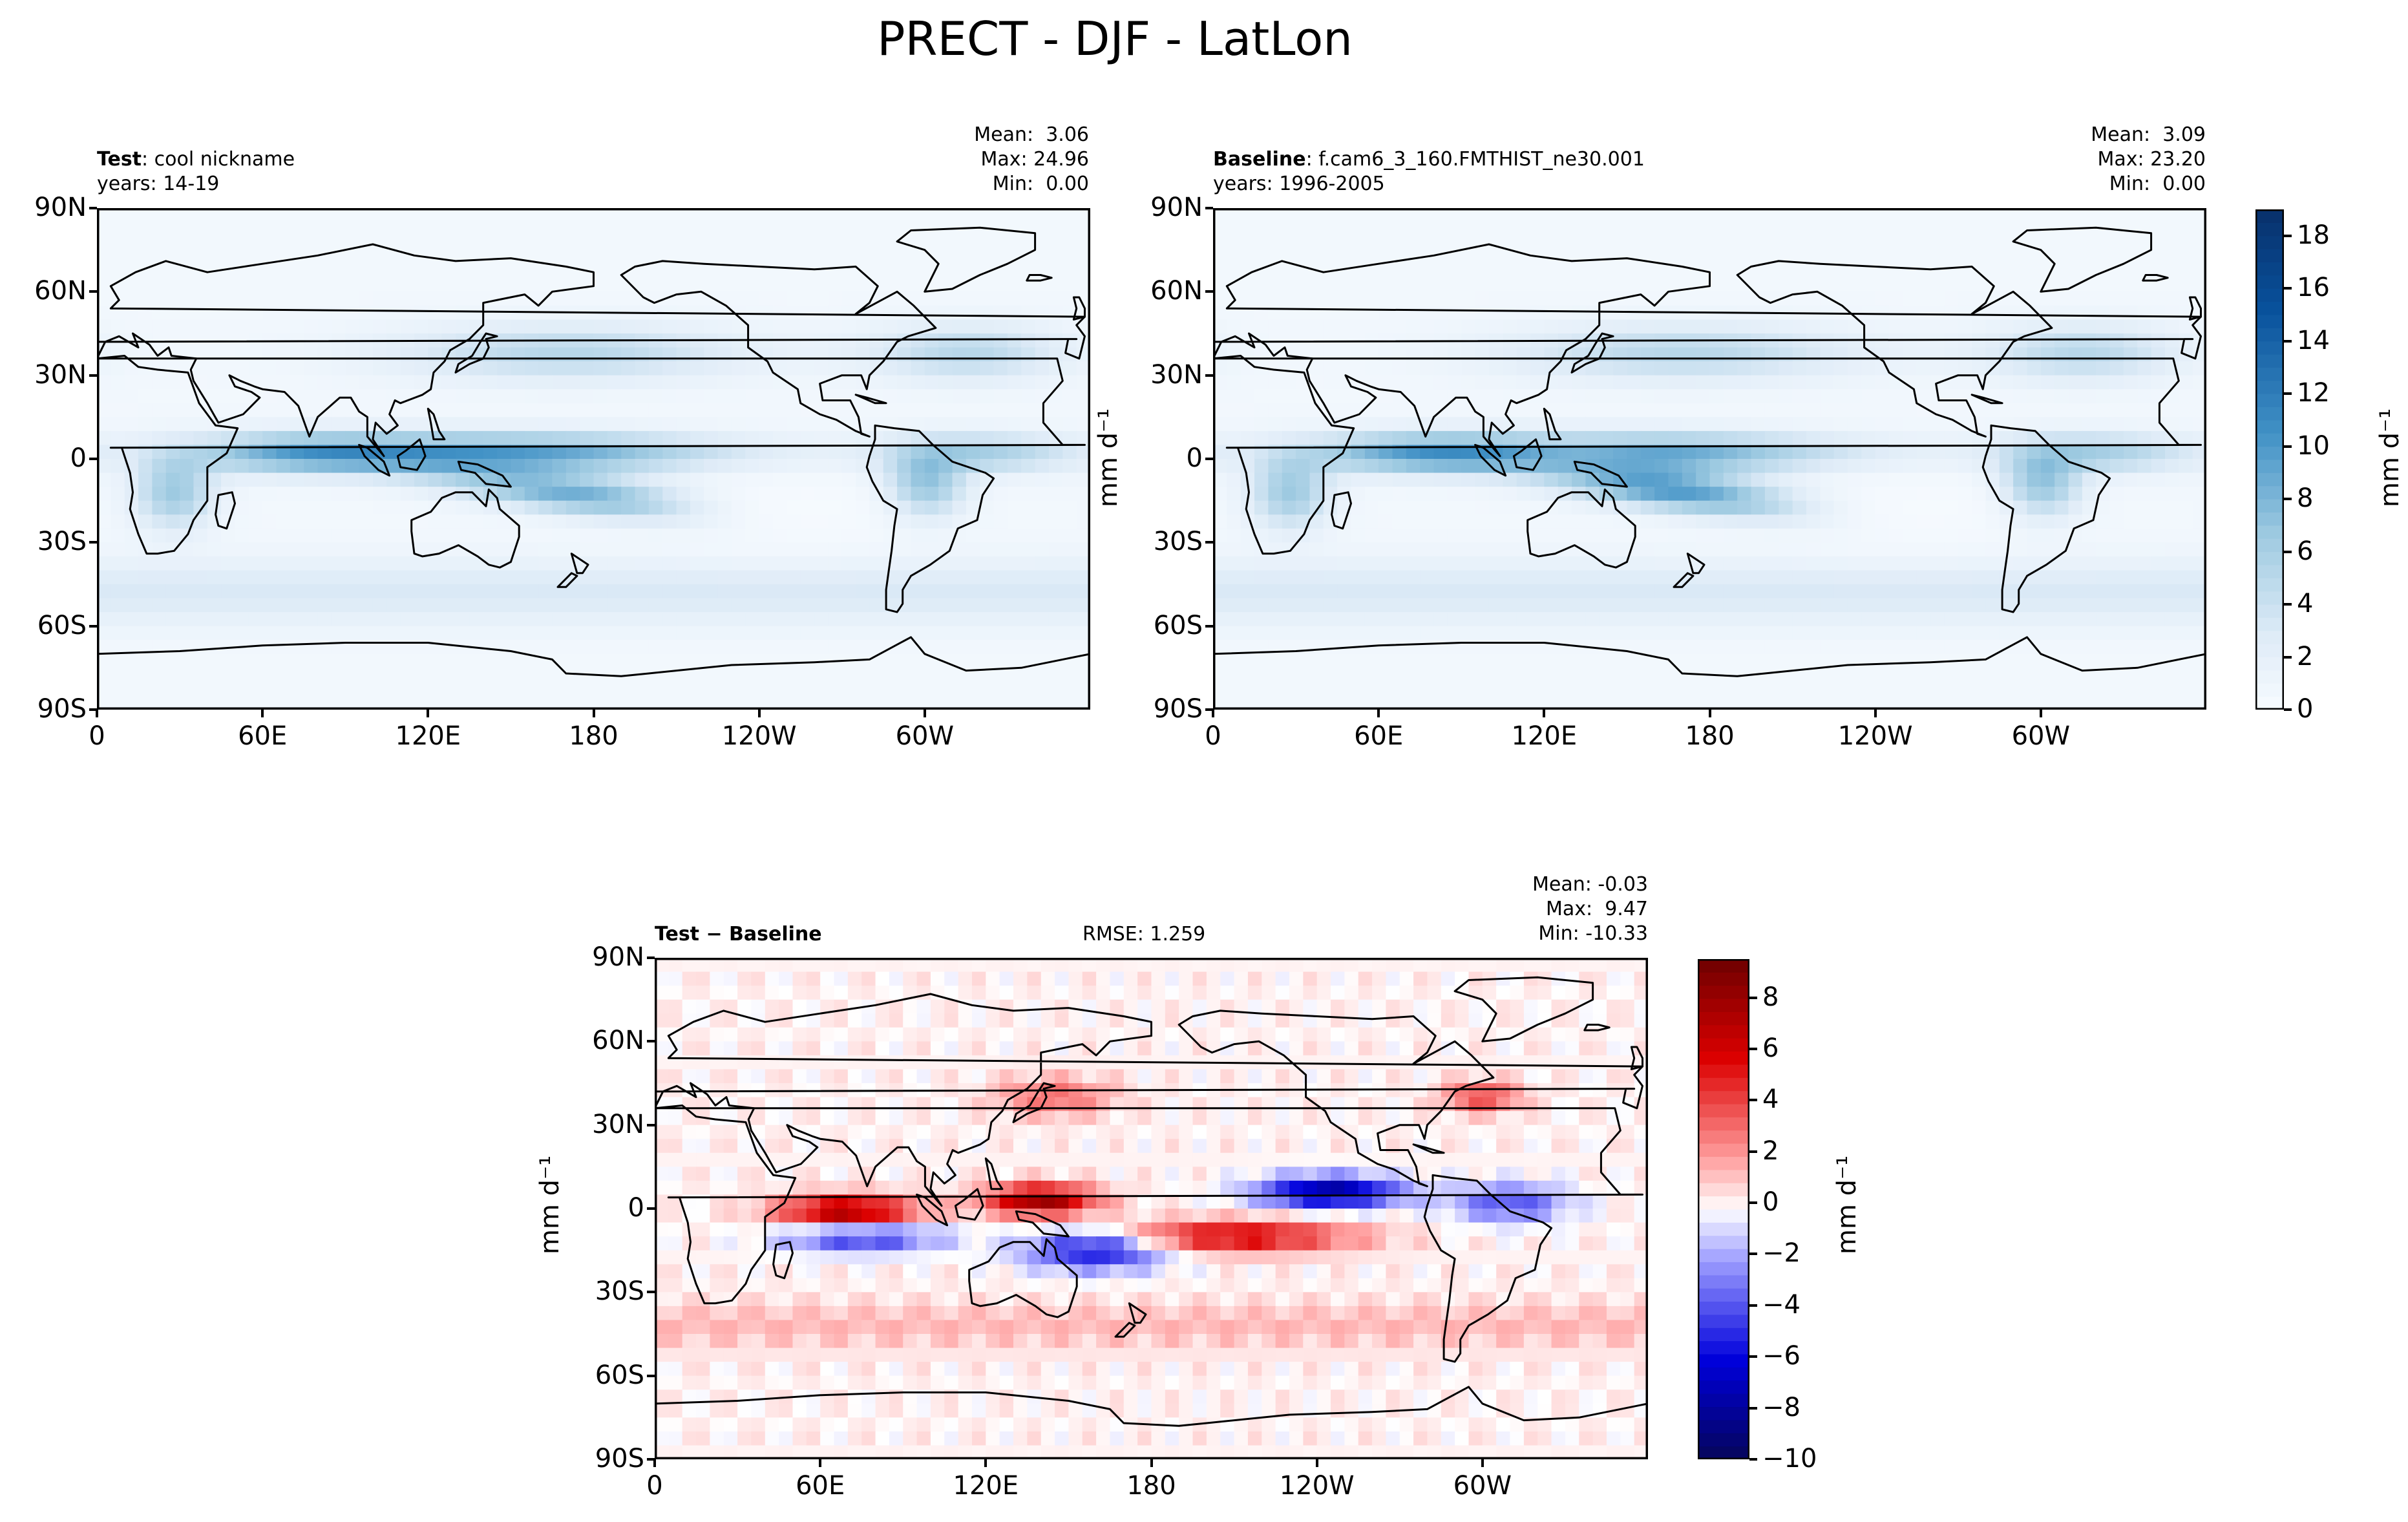 The width and height of the screenshot is (2408, 1522). Describe the element at coordinates (196, 159) in the screenshot. I see `test-panel-label: Test: cool nickname` at that location.